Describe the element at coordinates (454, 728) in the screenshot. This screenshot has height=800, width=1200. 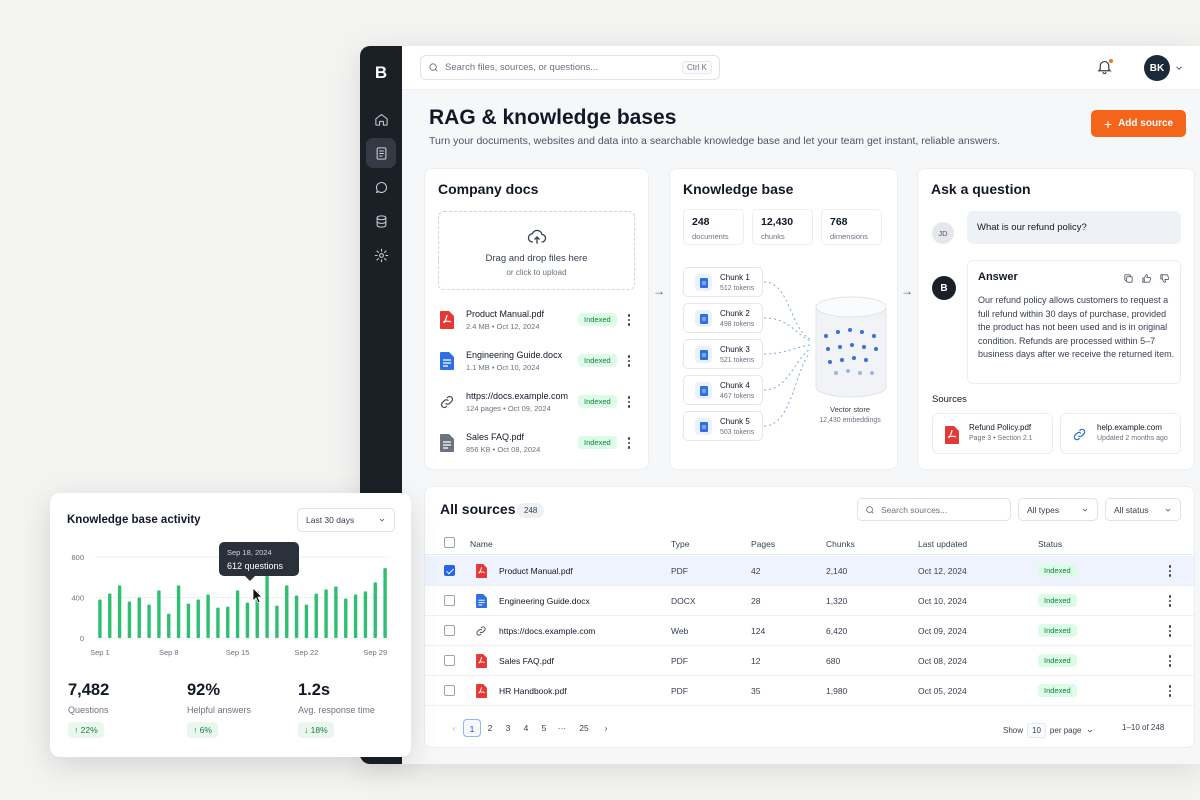
I see `prev-page-button: ‹` at that location.